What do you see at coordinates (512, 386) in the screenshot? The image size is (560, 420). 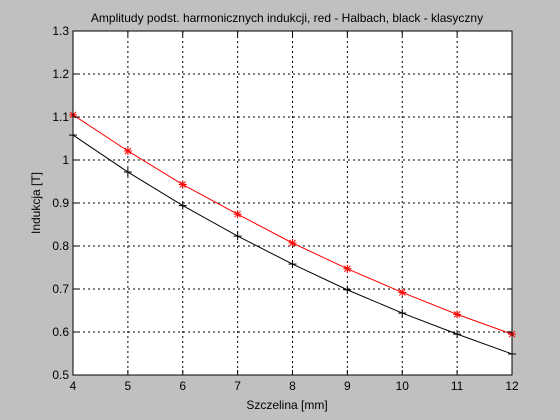 I see `x-tick-label: 12` at bounding box center [512, 386].